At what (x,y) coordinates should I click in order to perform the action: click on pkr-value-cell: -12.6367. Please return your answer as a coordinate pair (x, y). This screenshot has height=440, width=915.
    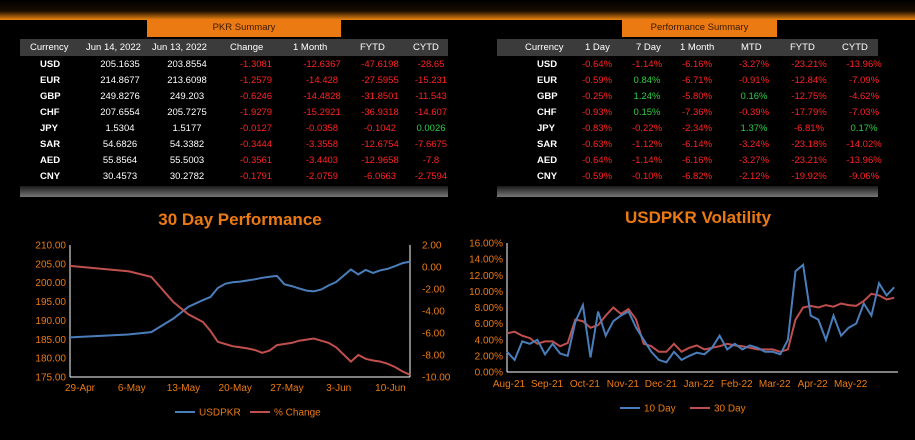
    Looking at the image, I should click on (322, 64).